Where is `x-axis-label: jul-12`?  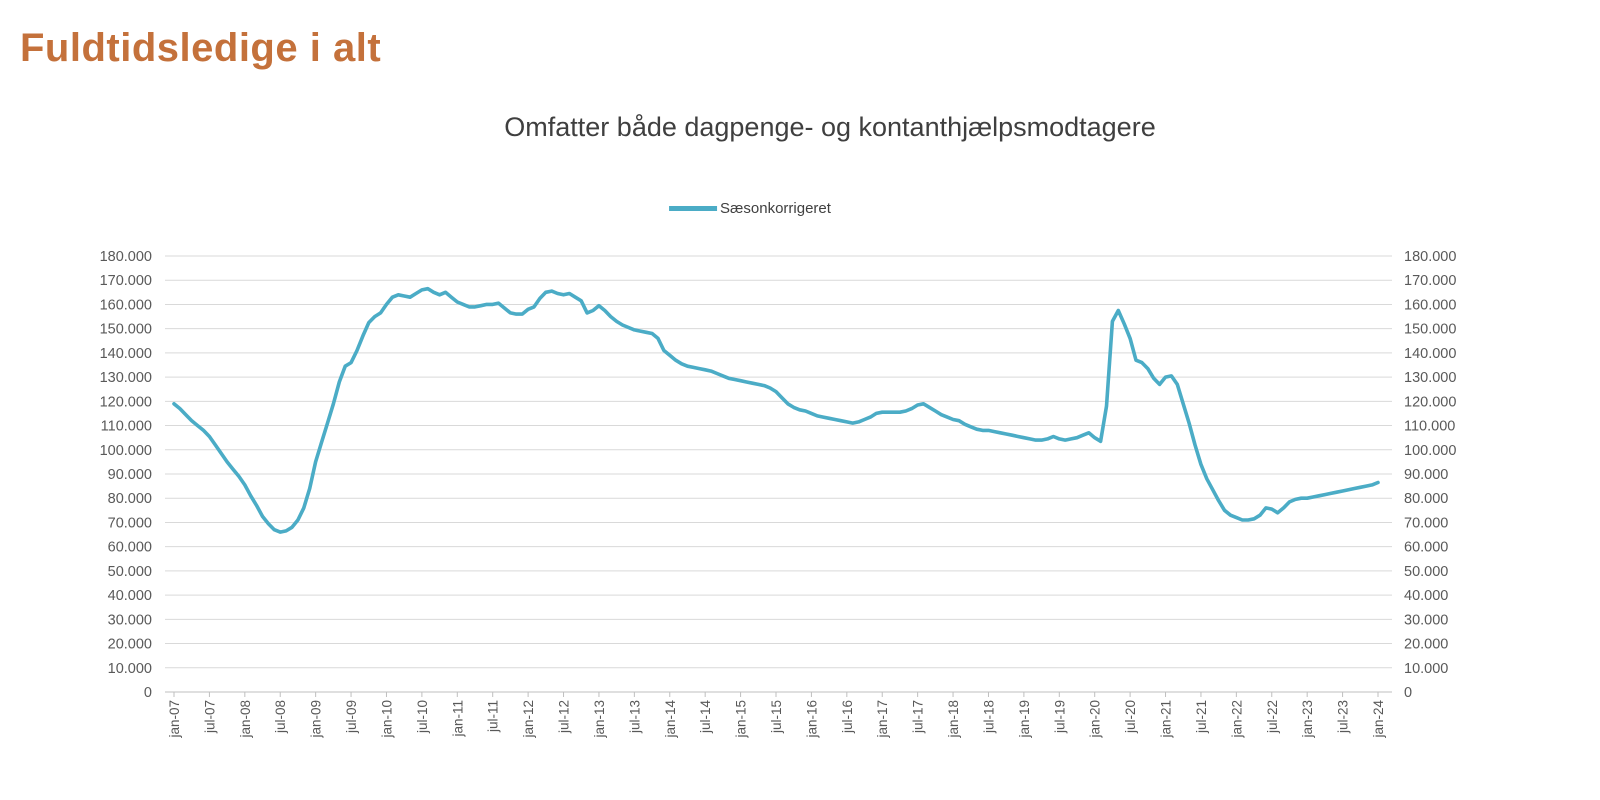
x-axis-label: jul-12 is located at coordinates (564, 717).